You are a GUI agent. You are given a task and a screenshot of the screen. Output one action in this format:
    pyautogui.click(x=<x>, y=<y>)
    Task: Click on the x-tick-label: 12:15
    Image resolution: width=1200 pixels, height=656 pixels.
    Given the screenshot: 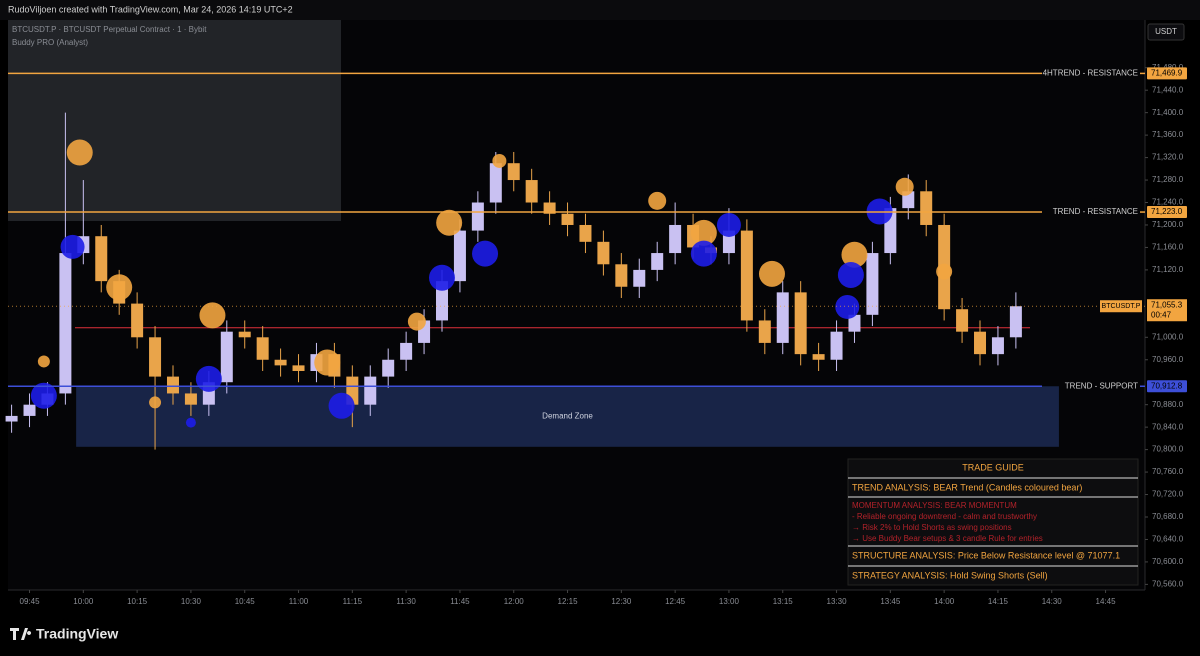 What is the action you would take?
    pyautogui.click(x=568, y=601)
    